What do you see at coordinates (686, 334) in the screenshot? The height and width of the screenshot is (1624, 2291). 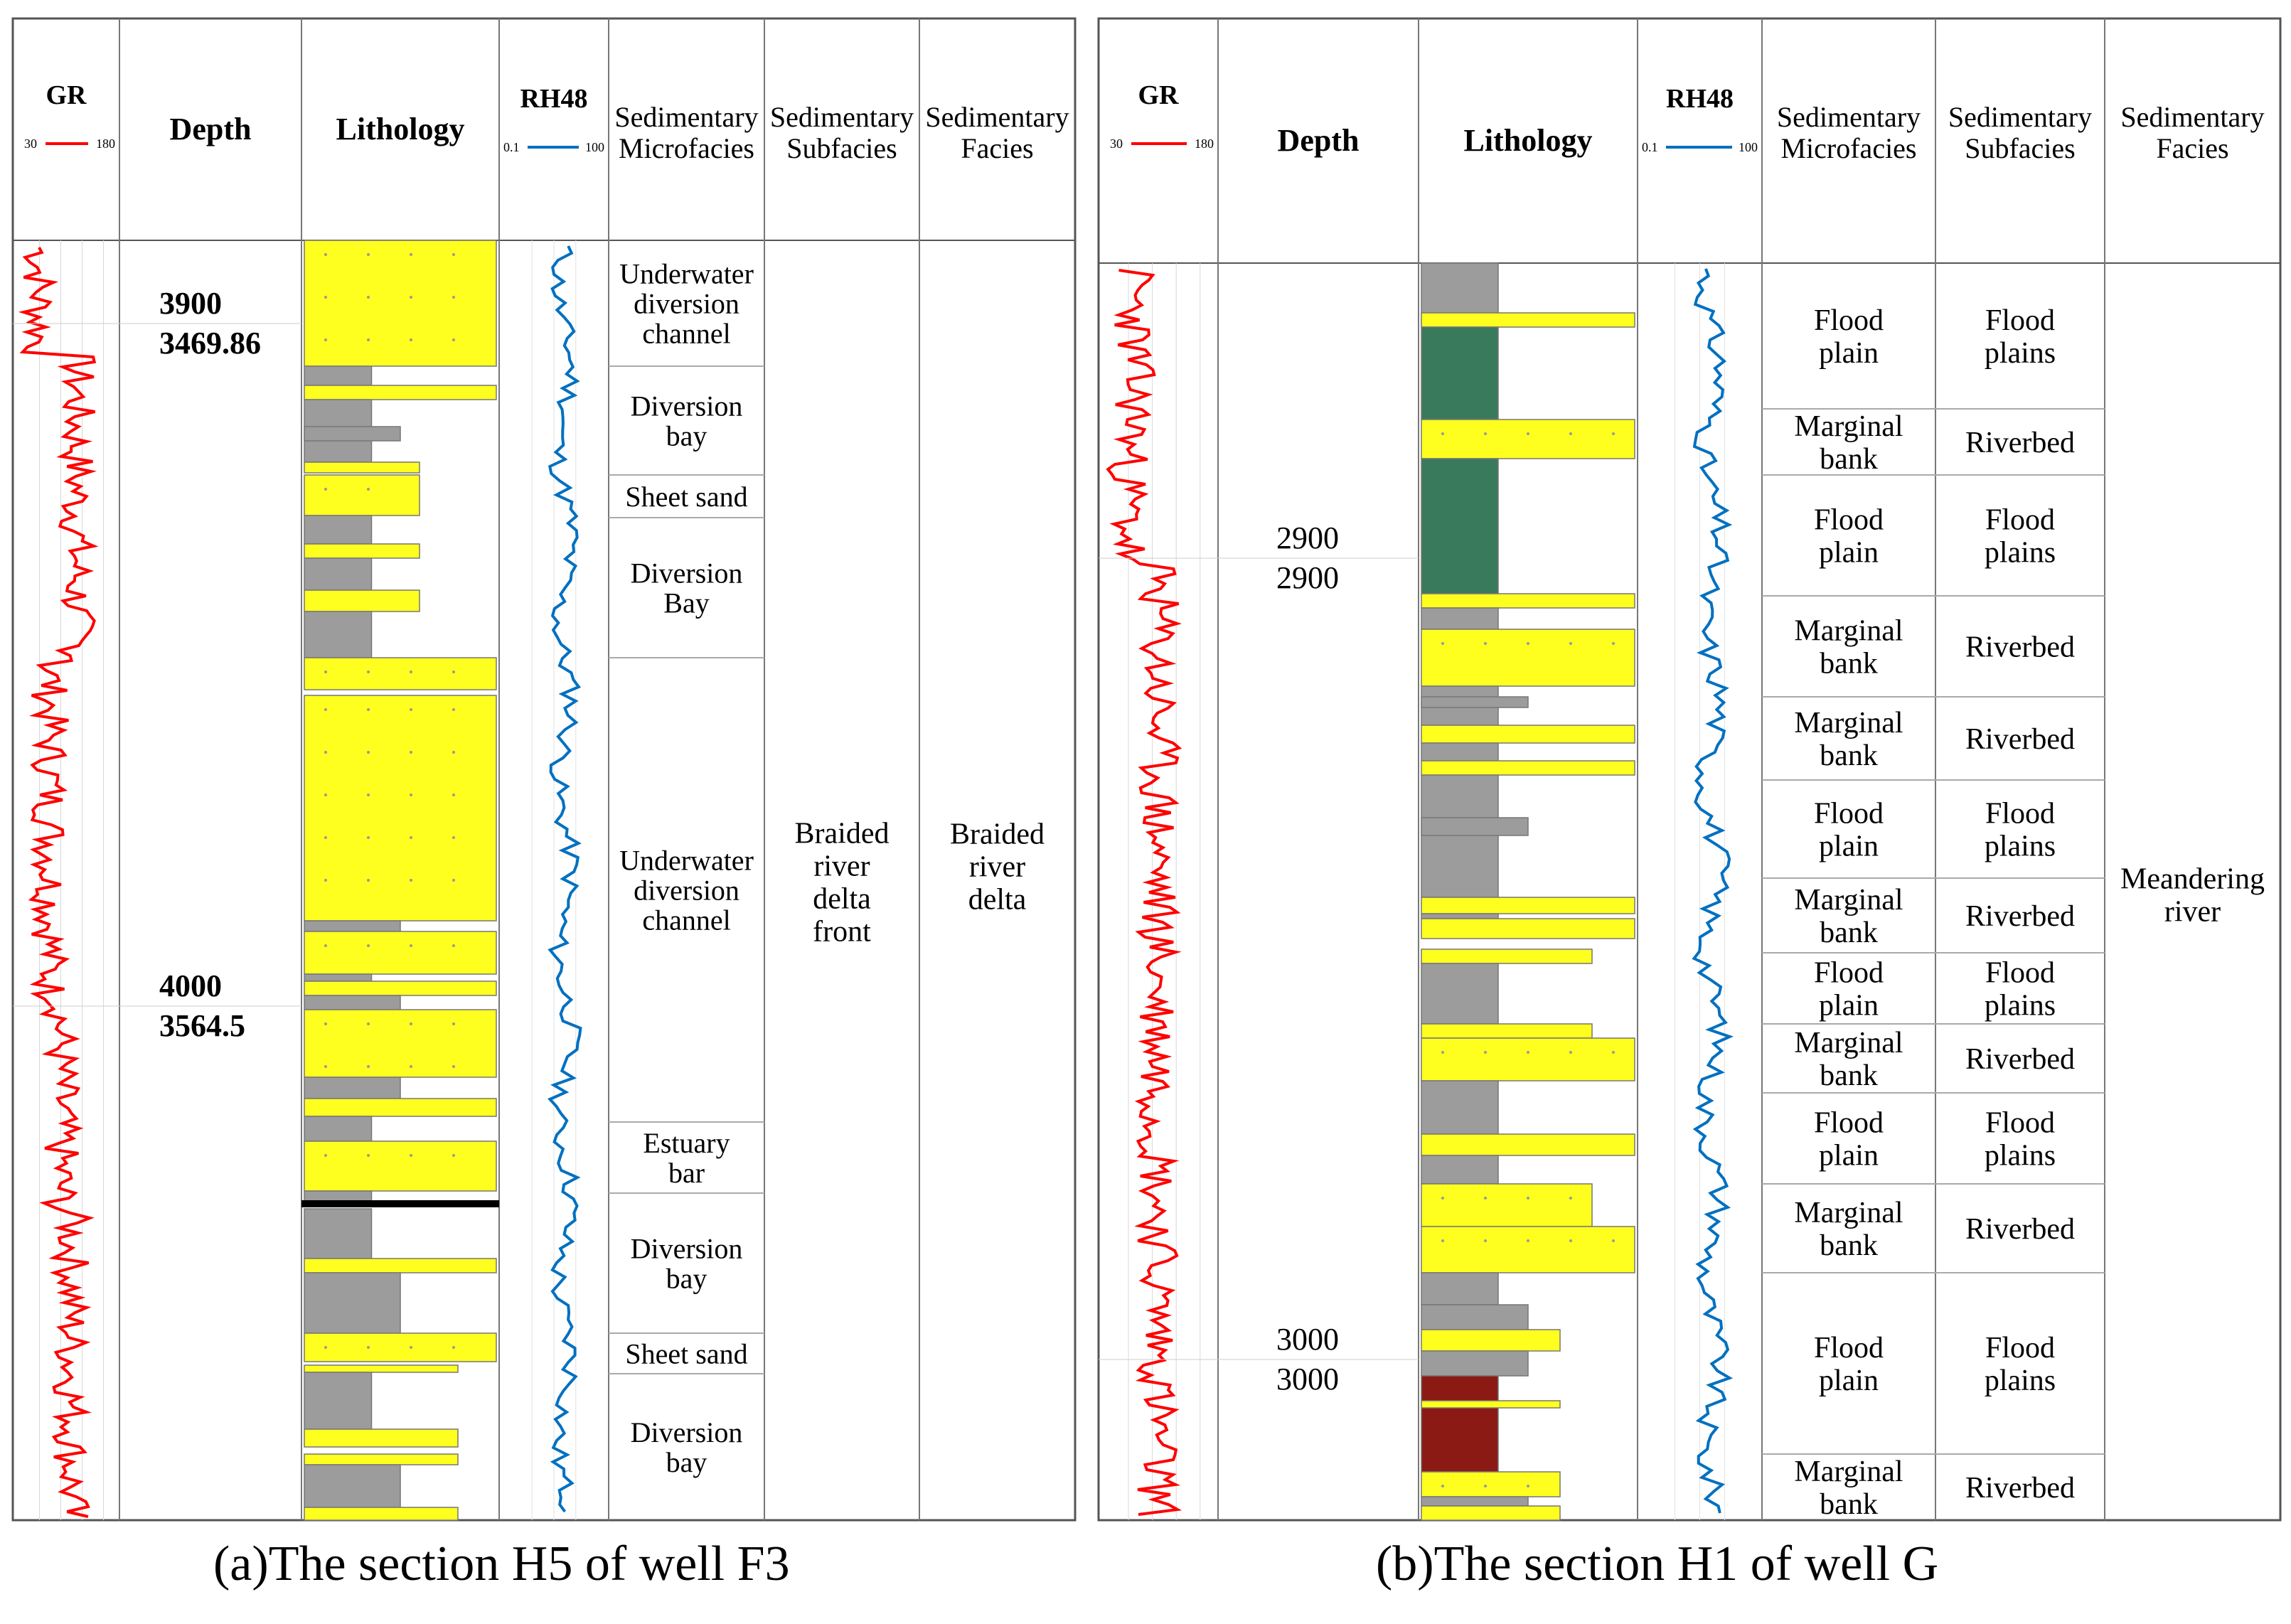 I see `text-line: channel` at bounding box center [686, 334].